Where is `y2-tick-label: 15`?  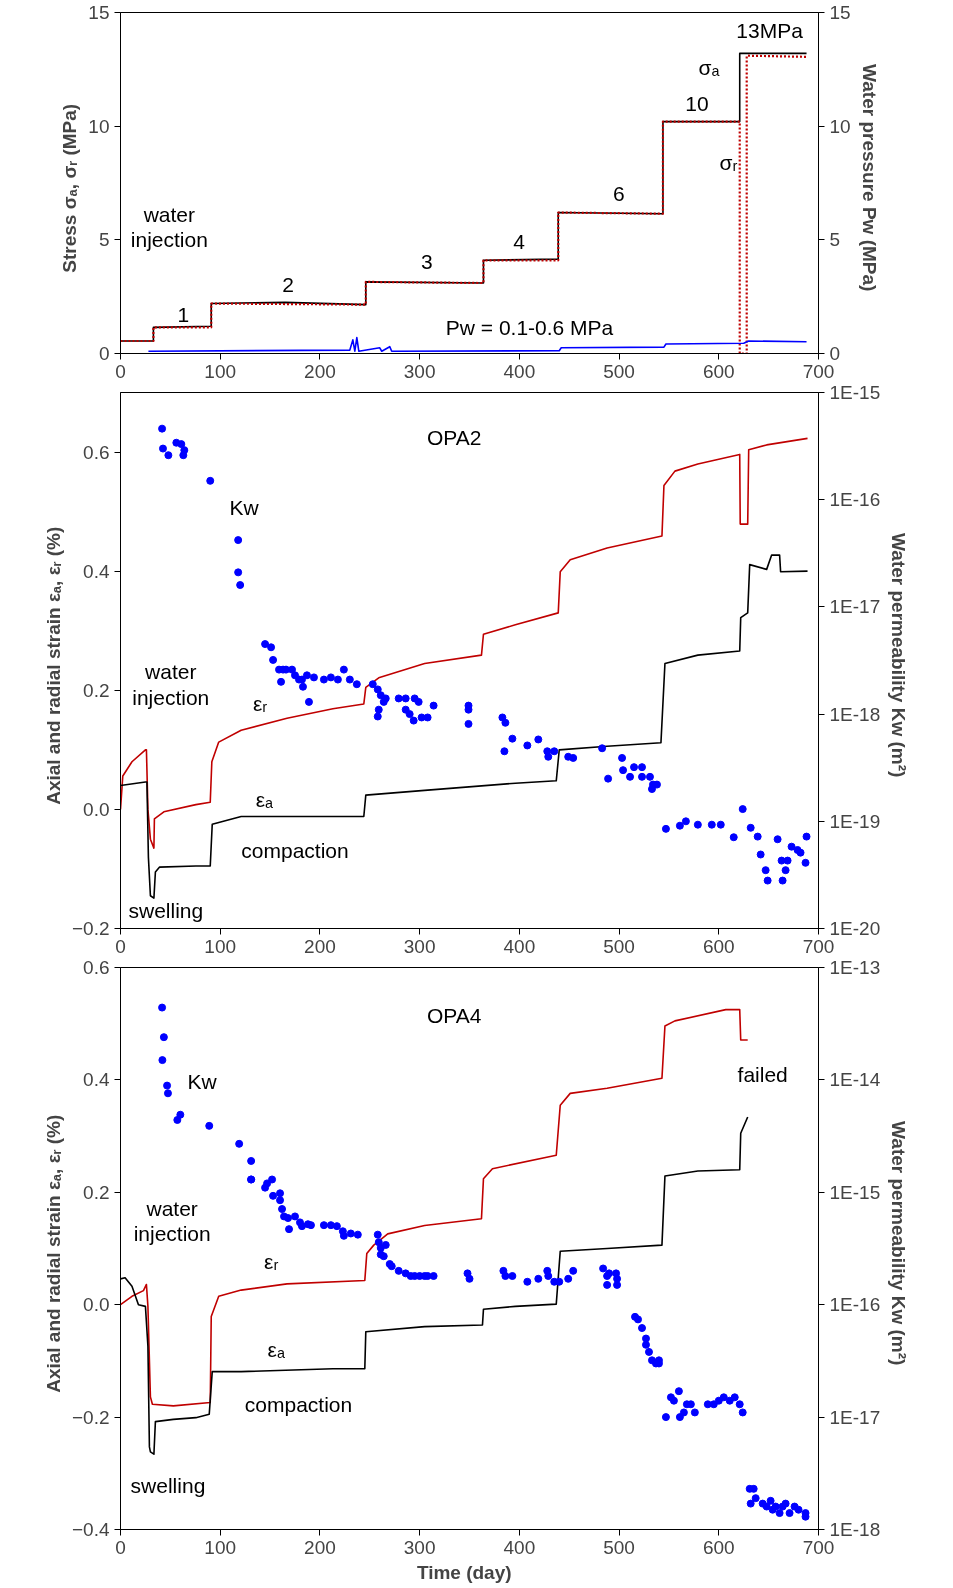 y2-tick-label: 15 is located at coordinates (840, 12).